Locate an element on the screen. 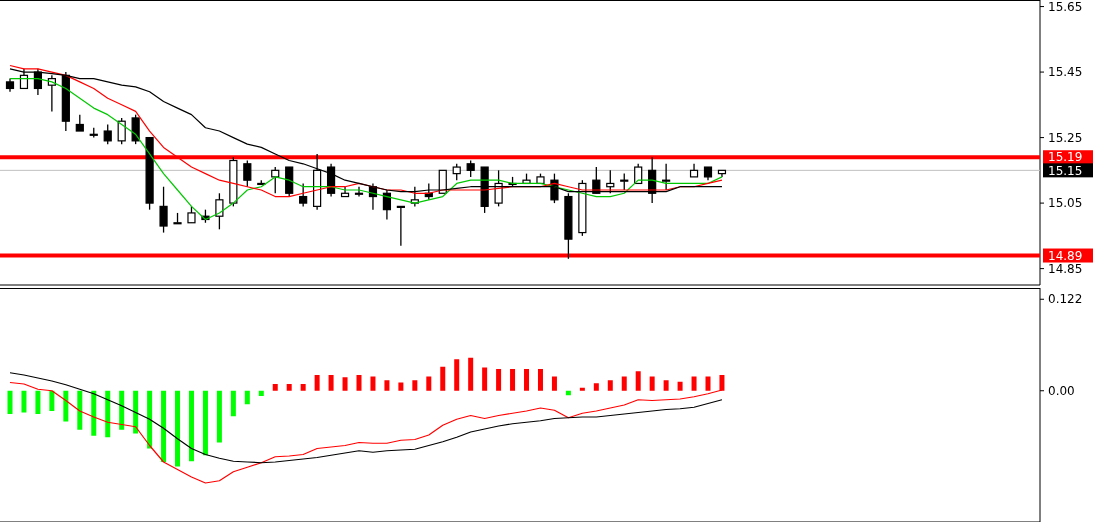 The height and width of the screenshot is (522, 1107). y-tick-label: 0.122 is located at coordinates (1065, 299).